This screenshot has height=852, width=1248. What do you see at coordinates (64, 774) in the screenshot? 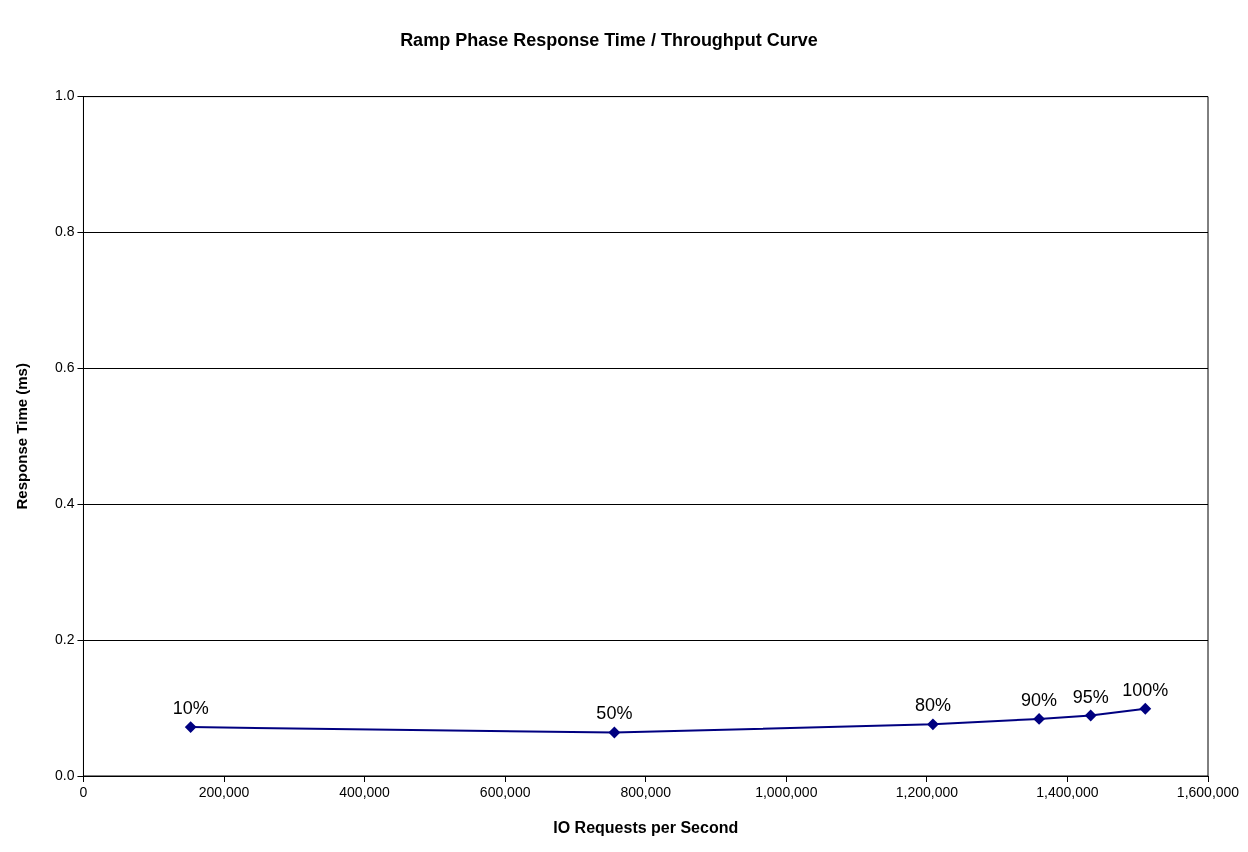
I see `y-tick-label: 0.0` at bounding box center [64, 774].